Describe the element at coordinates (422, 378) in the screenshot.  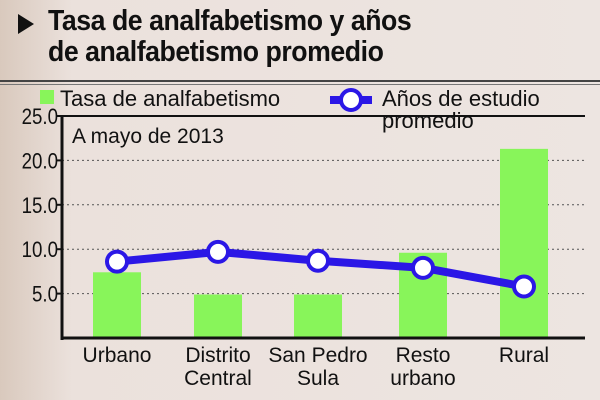
I see `x-label: urbano` at that location.